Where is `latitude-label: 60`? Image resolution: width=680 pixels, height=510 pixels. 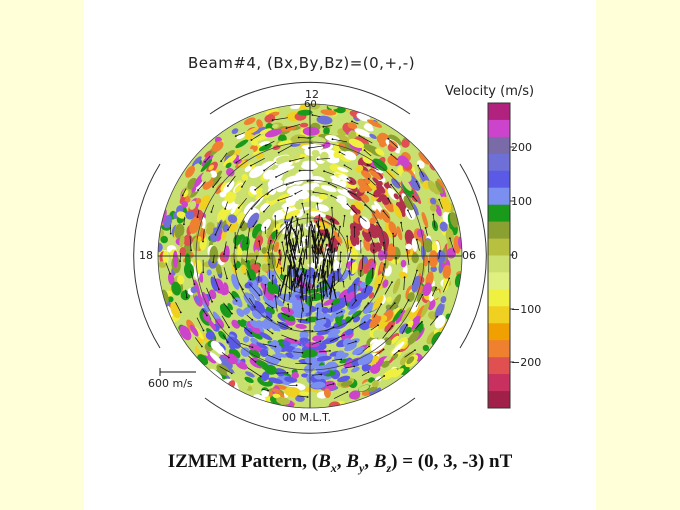
latitude-label: 60 is located at coordinates (310, 104).